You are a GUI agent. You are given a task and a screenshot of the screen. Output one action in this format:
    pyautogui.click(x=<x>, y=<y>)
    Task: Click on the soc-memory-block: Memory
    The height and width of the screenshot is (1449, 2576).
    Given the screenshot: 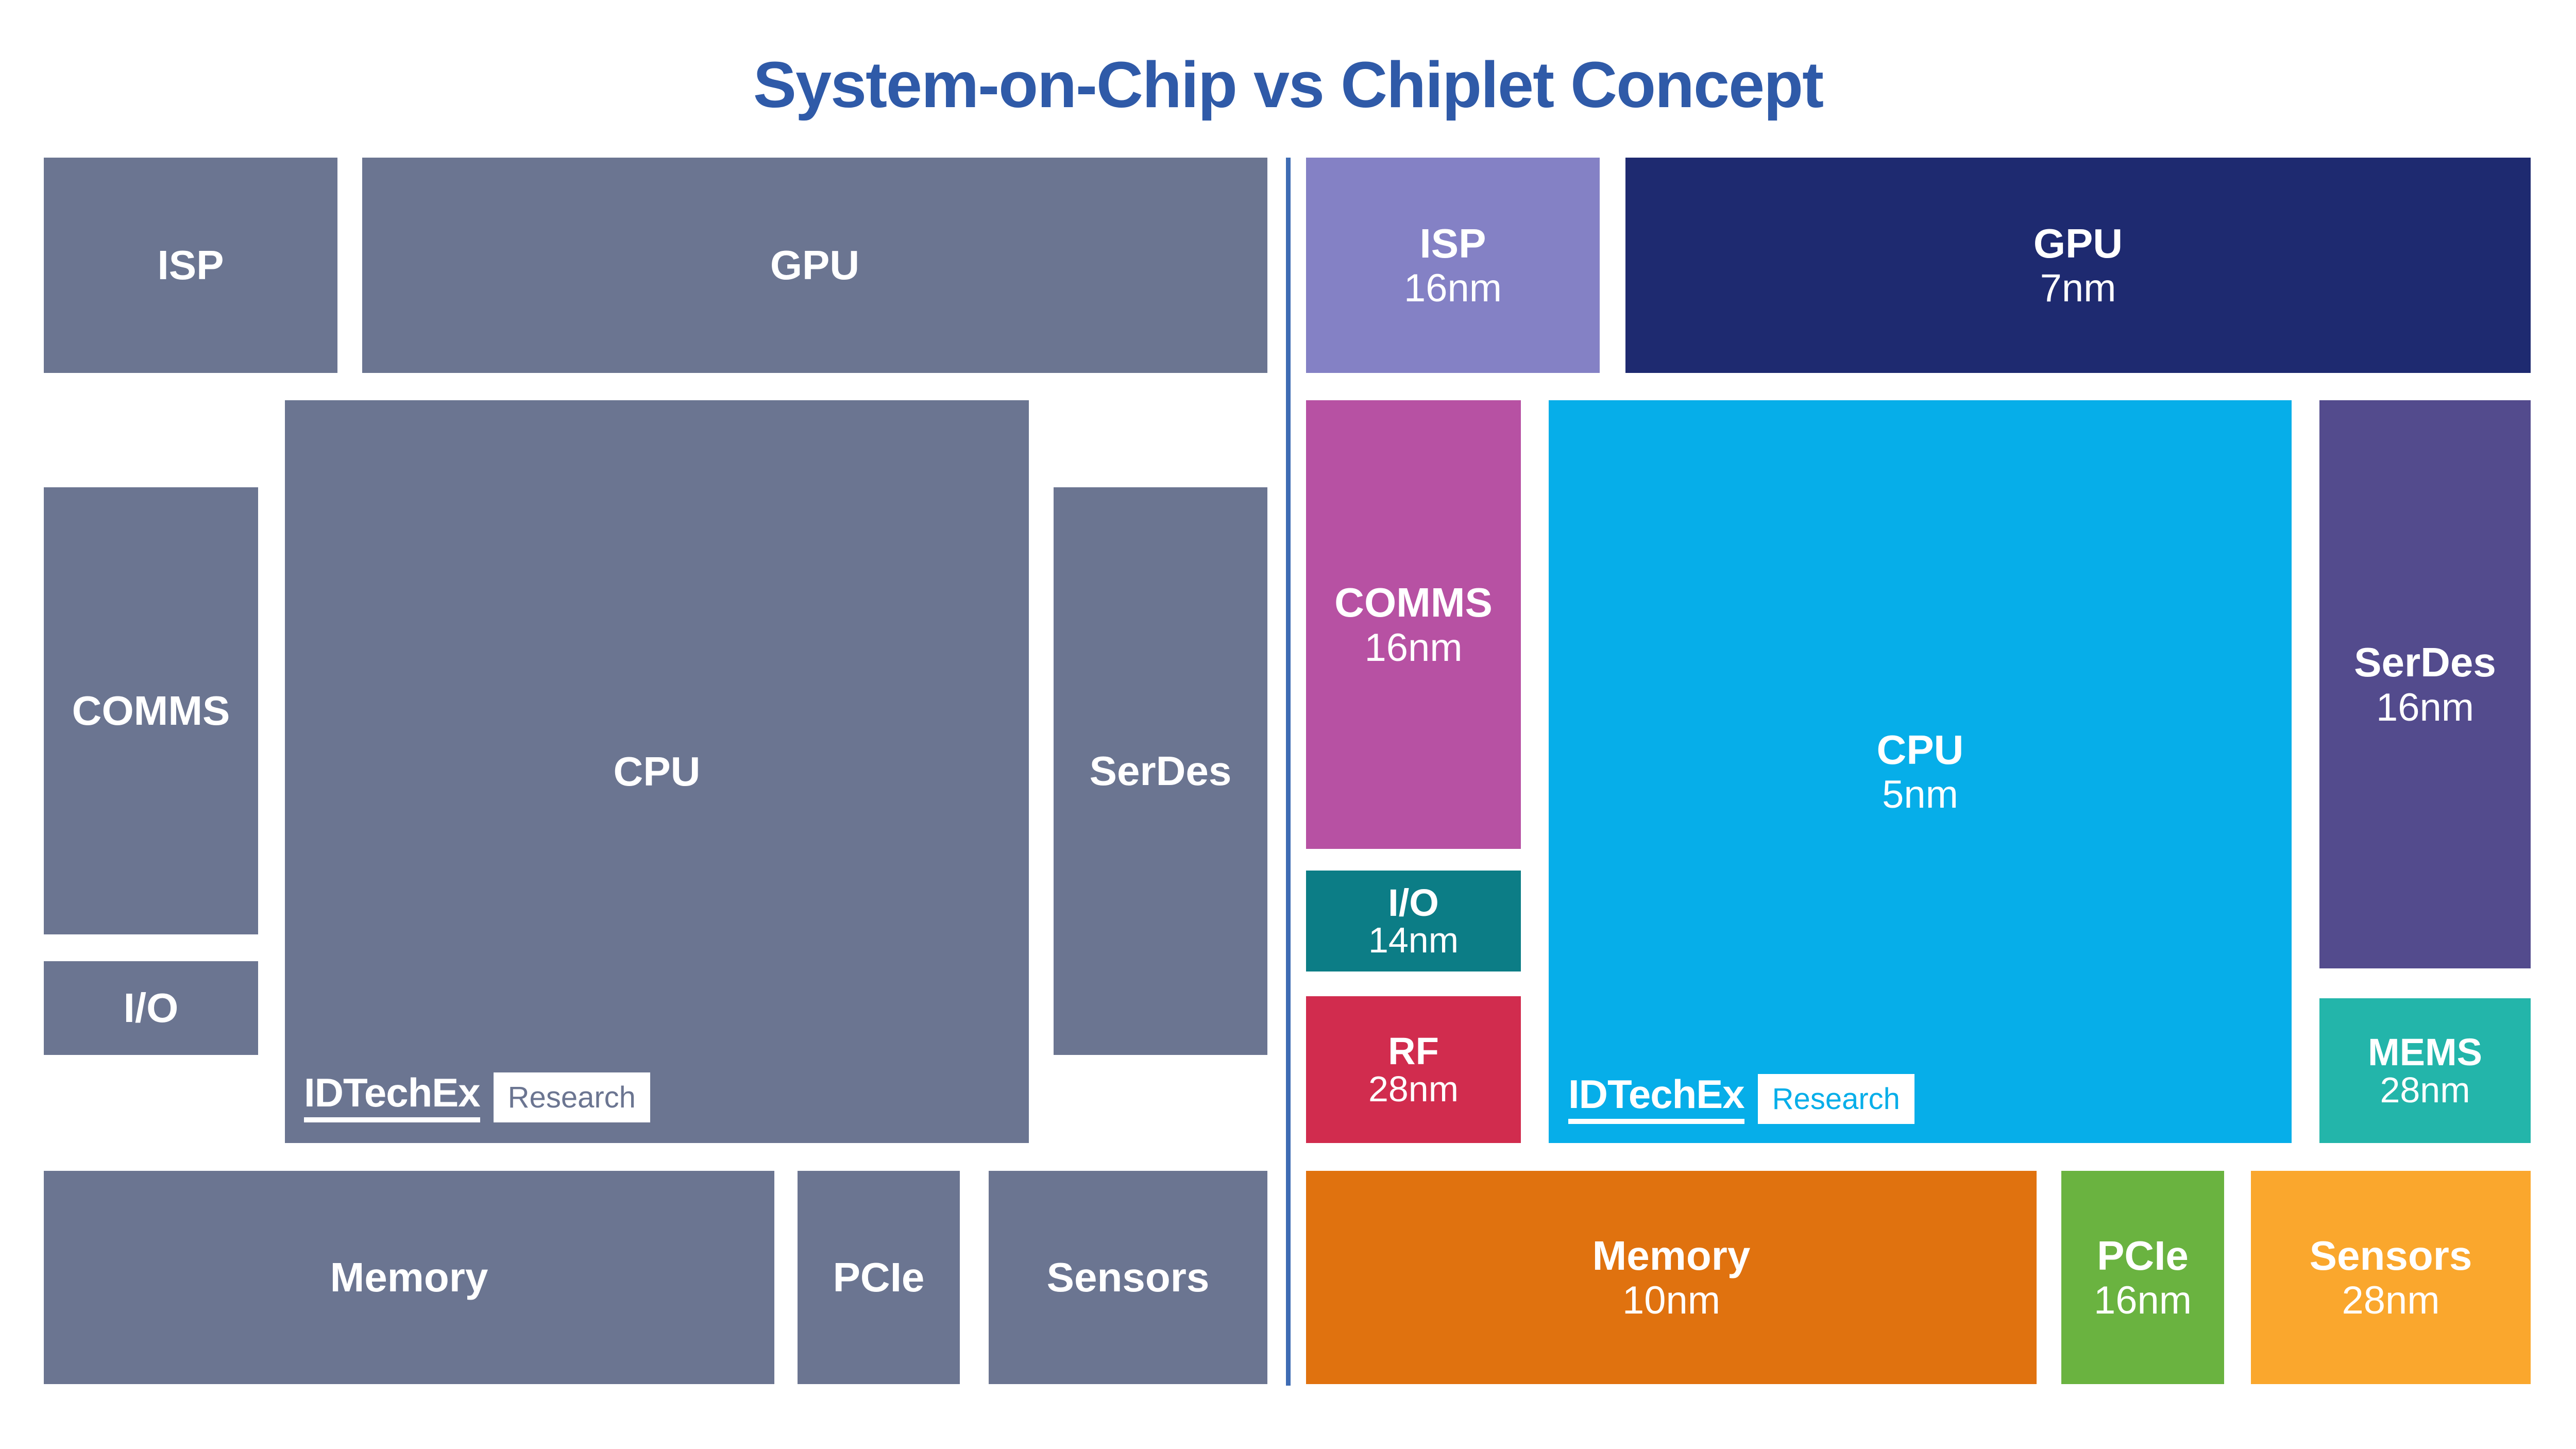 What is the action you would take?
    pyautogui.click(x=409, y=1277)
    